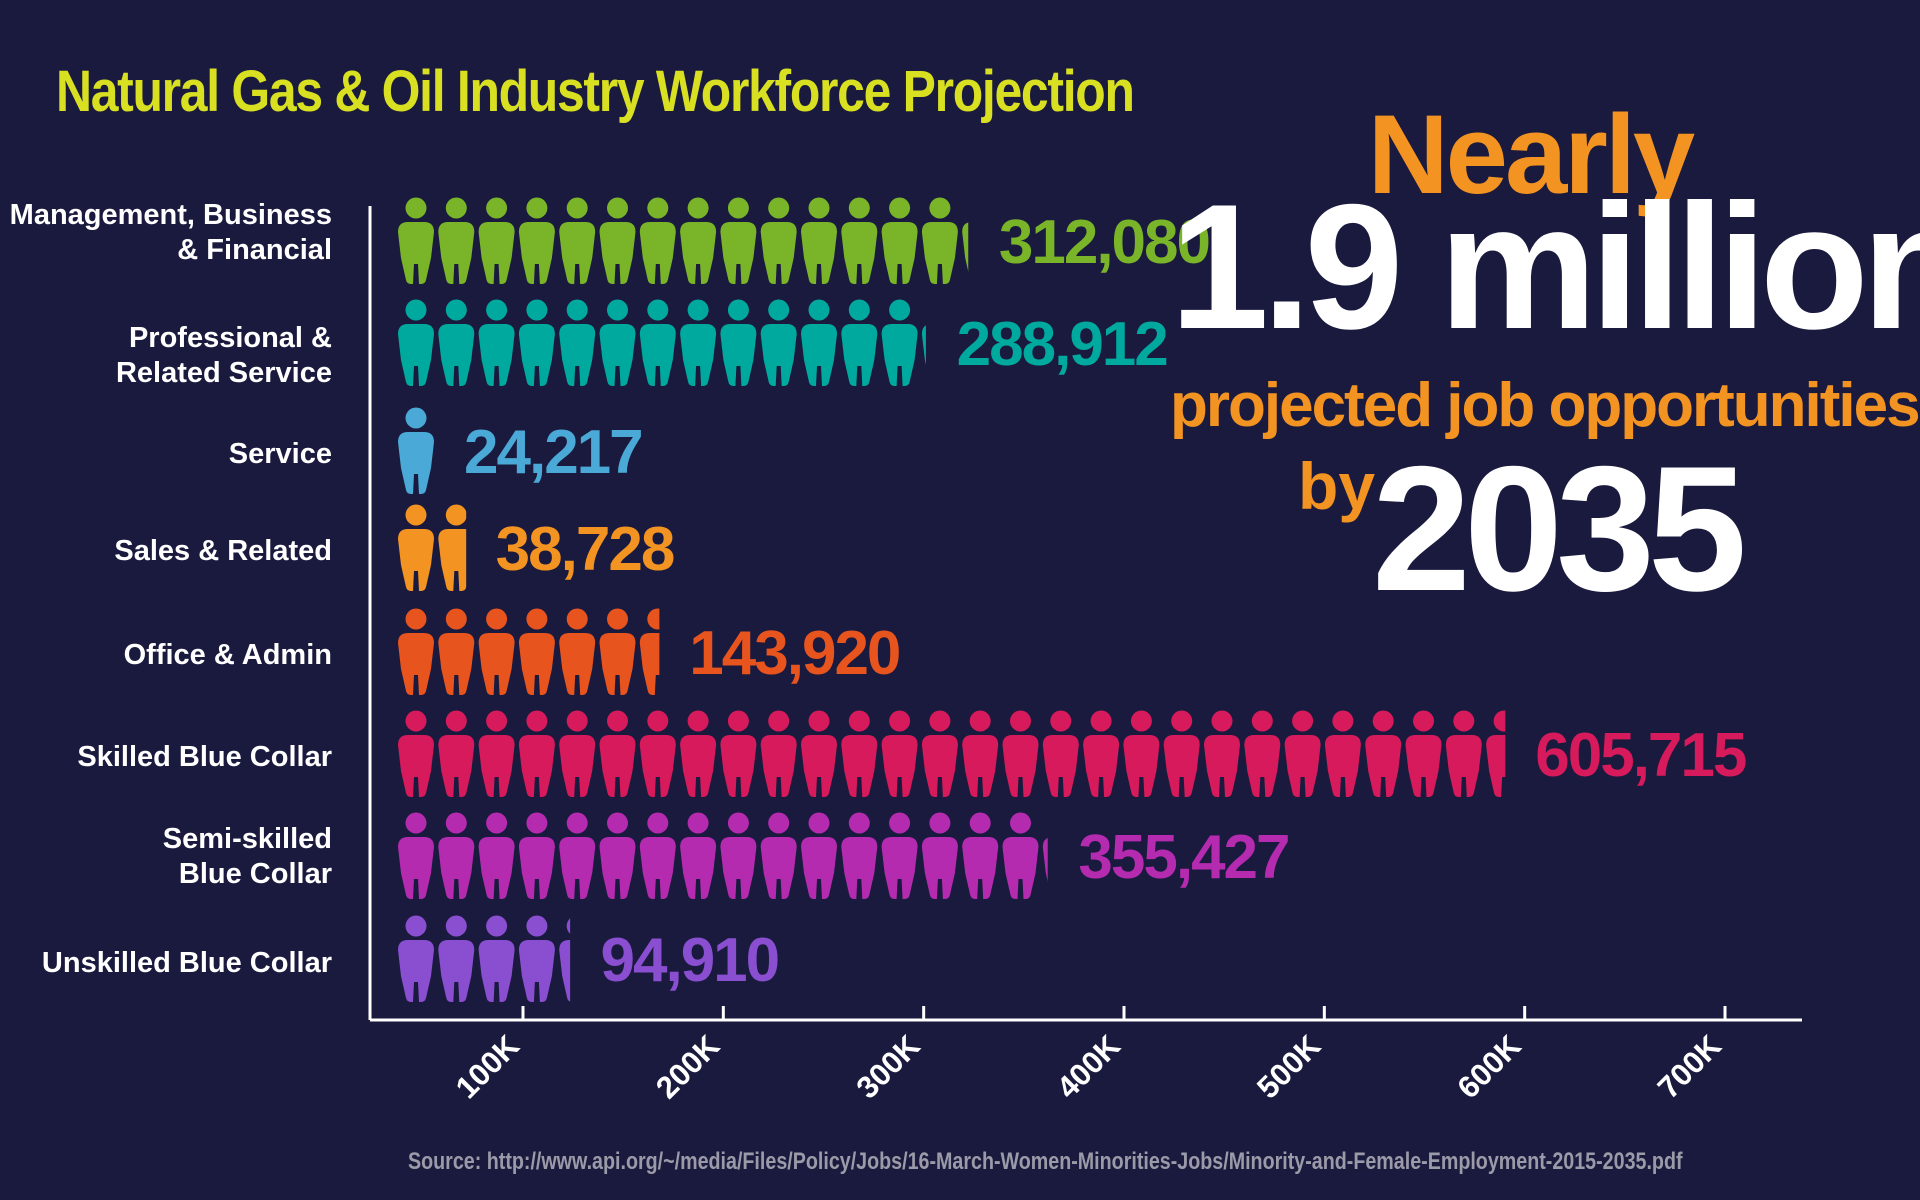  Describe the element at coordinates (1337, 486) in the screenshot. I see `callout-by: by` at that location.